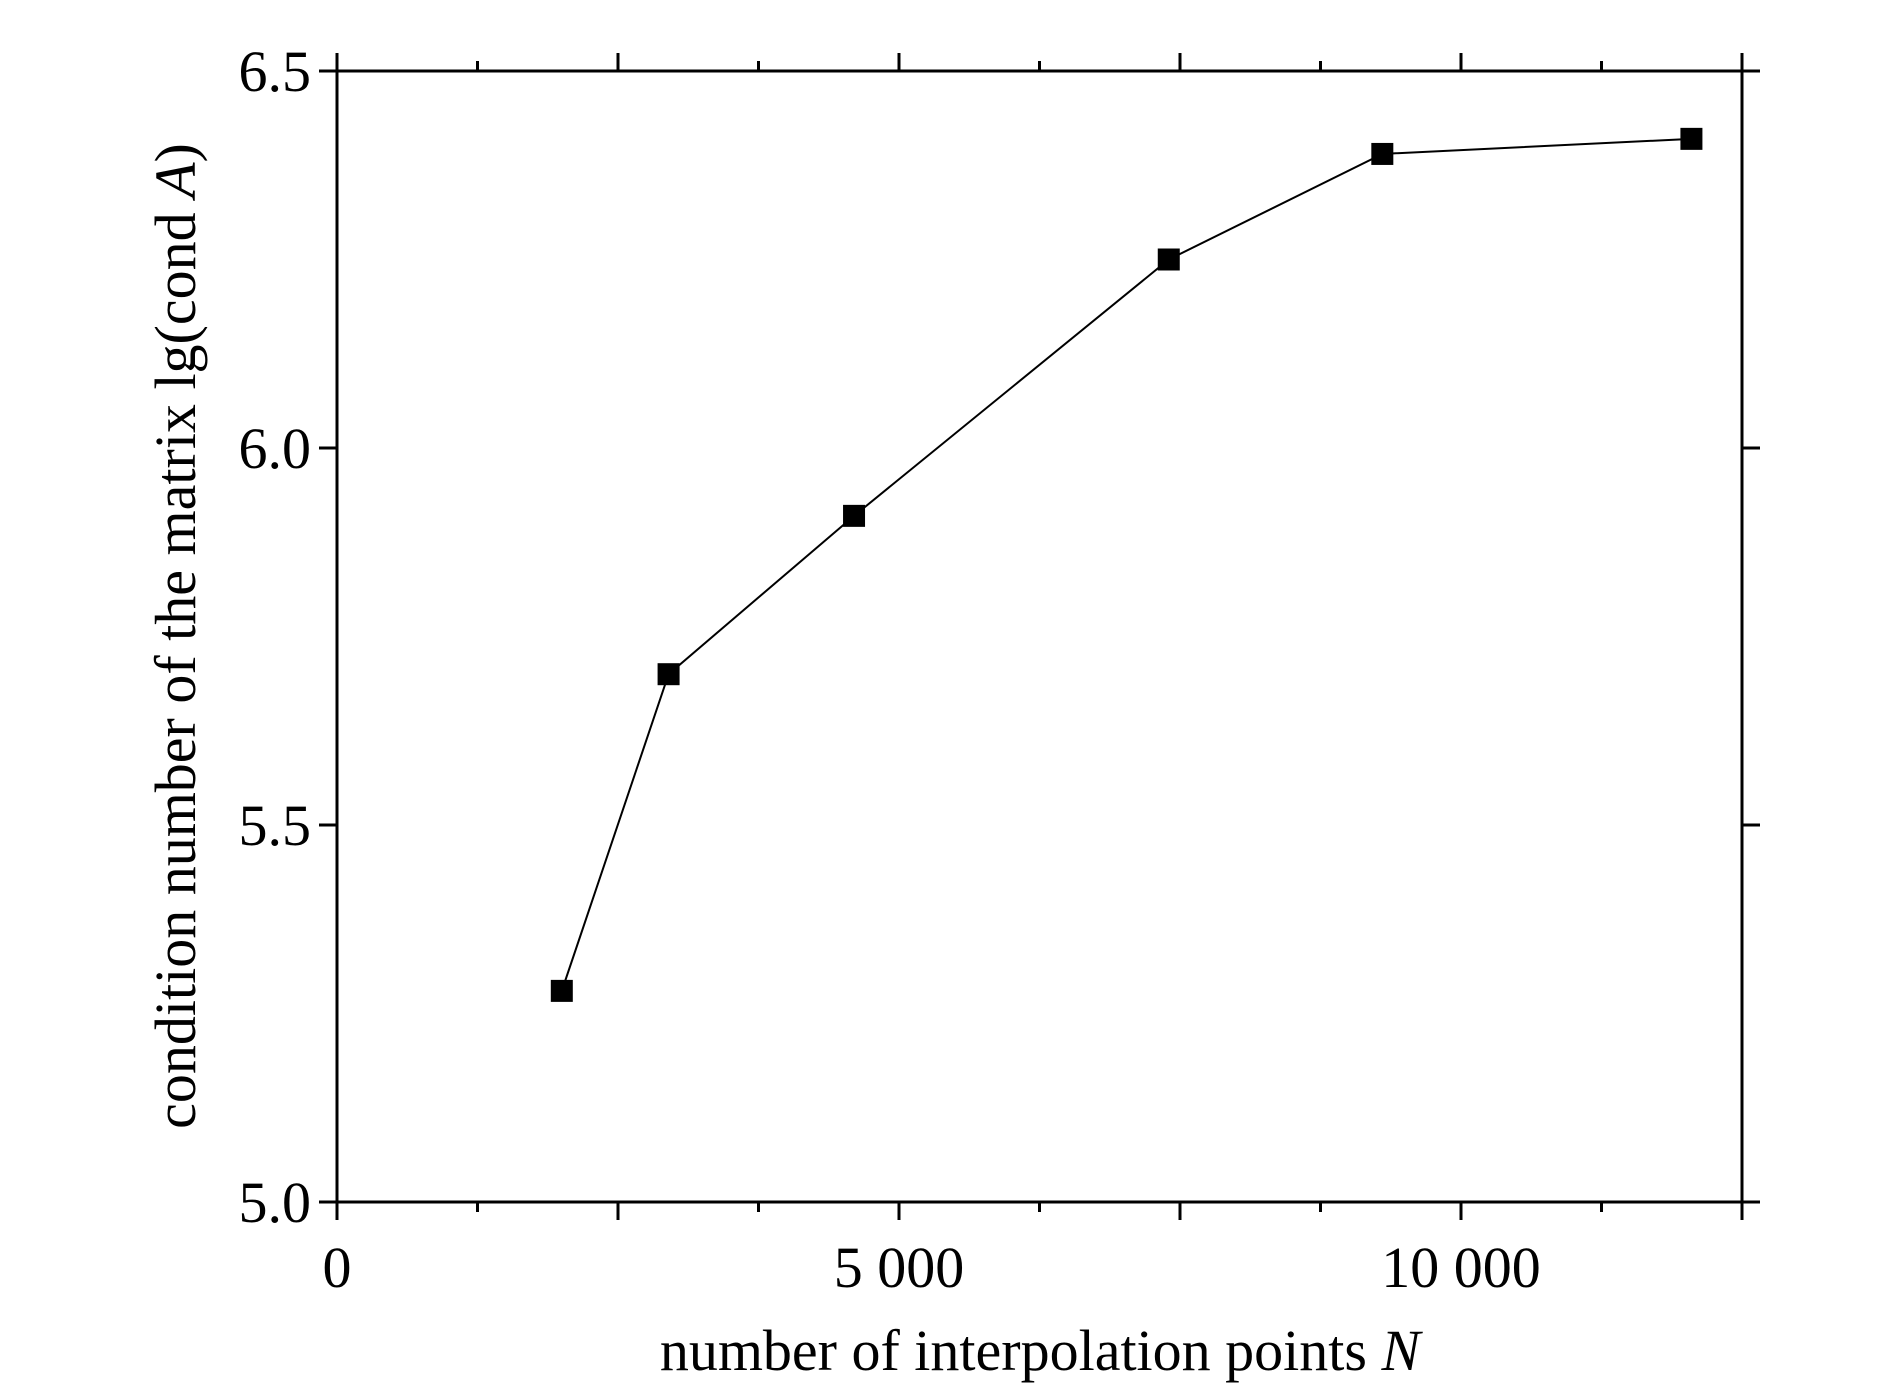 This screenshot has height=1394, width=1890. What do you see at coordinates (275, 71) in the screenshot?
I see `y-tick-label: 6.5` at bounding box center [275, 71].